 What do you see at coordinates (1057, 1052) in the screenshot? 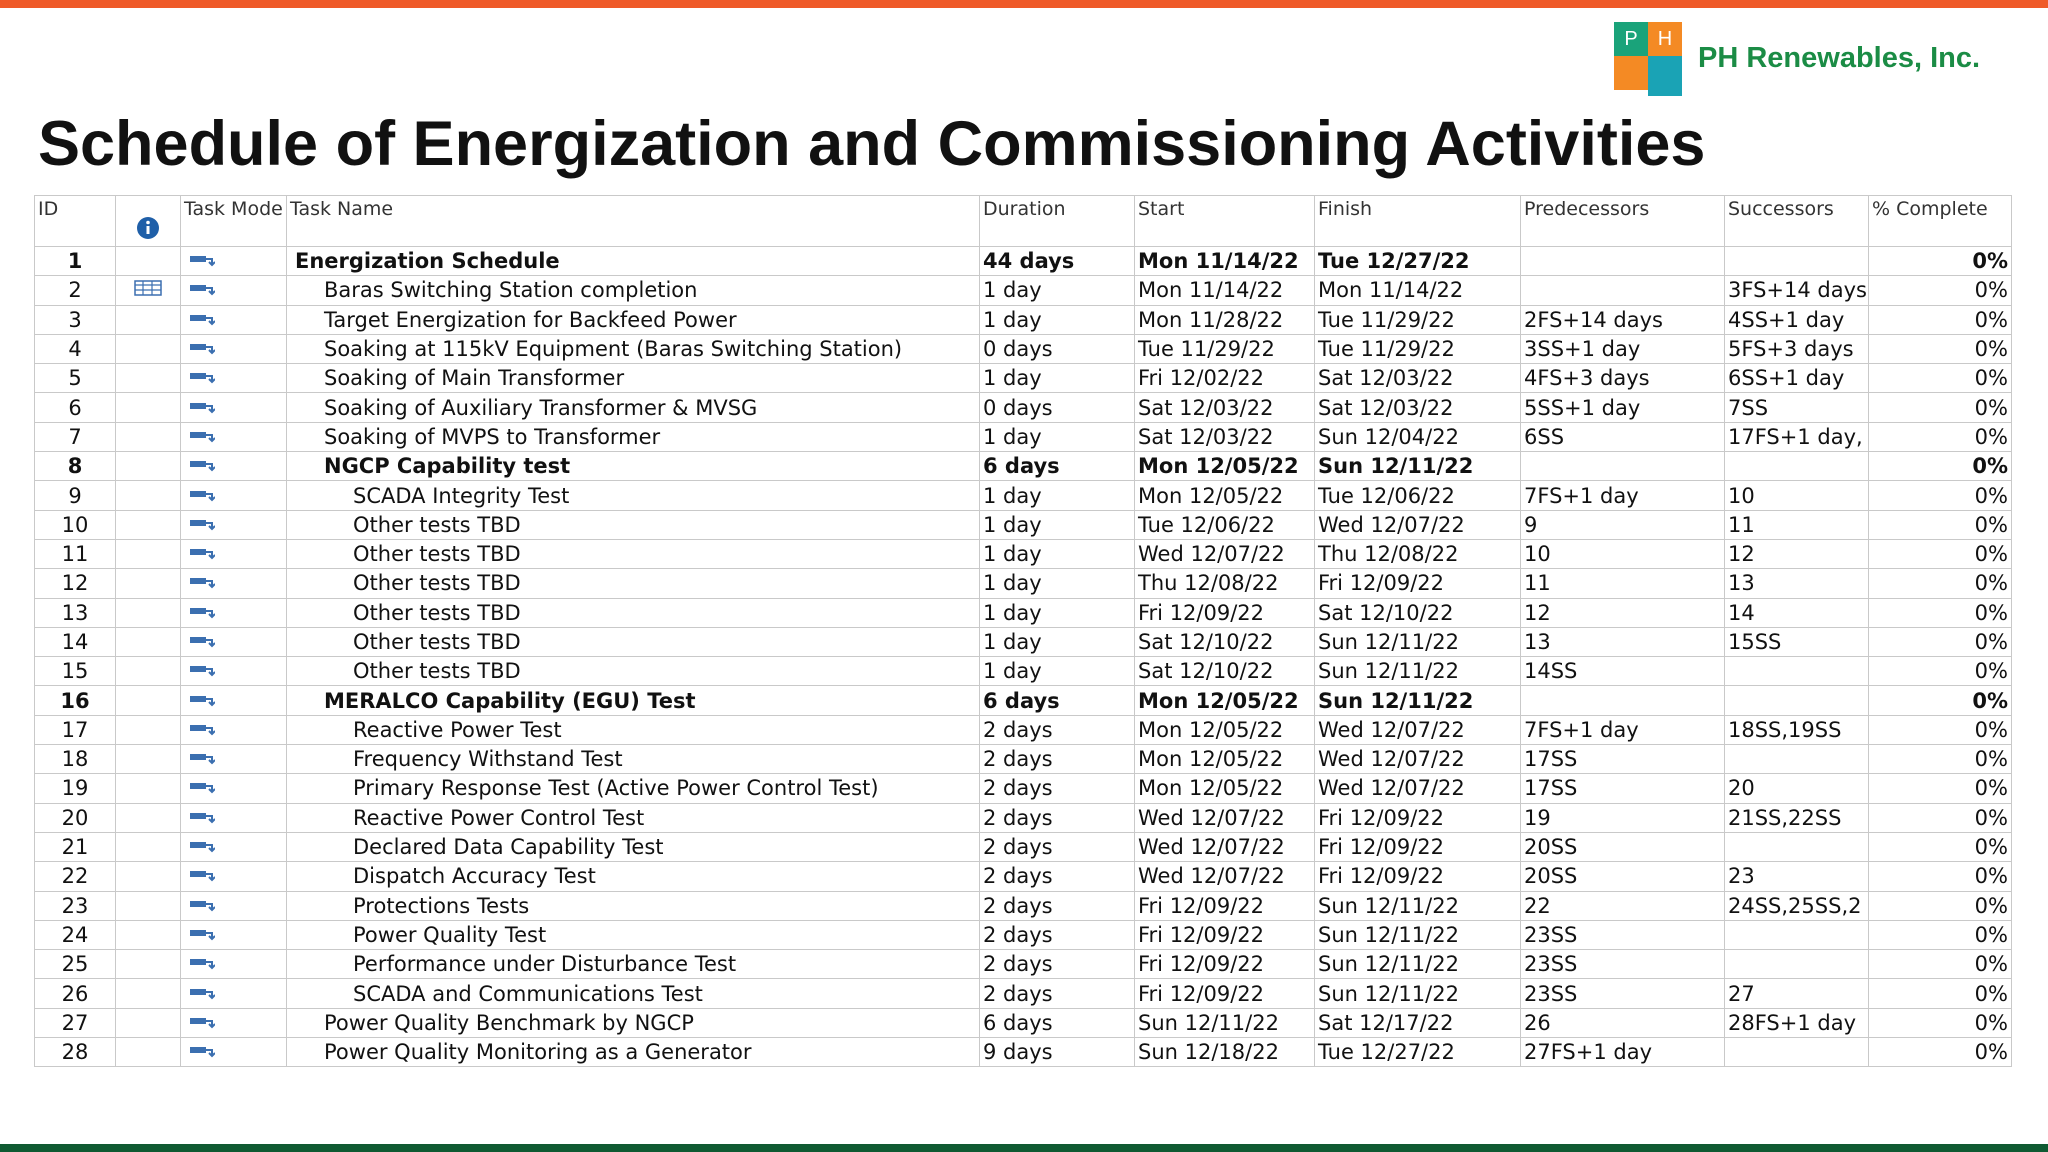
I see `cell: 9 days` at bounding box center [1057, 1052].